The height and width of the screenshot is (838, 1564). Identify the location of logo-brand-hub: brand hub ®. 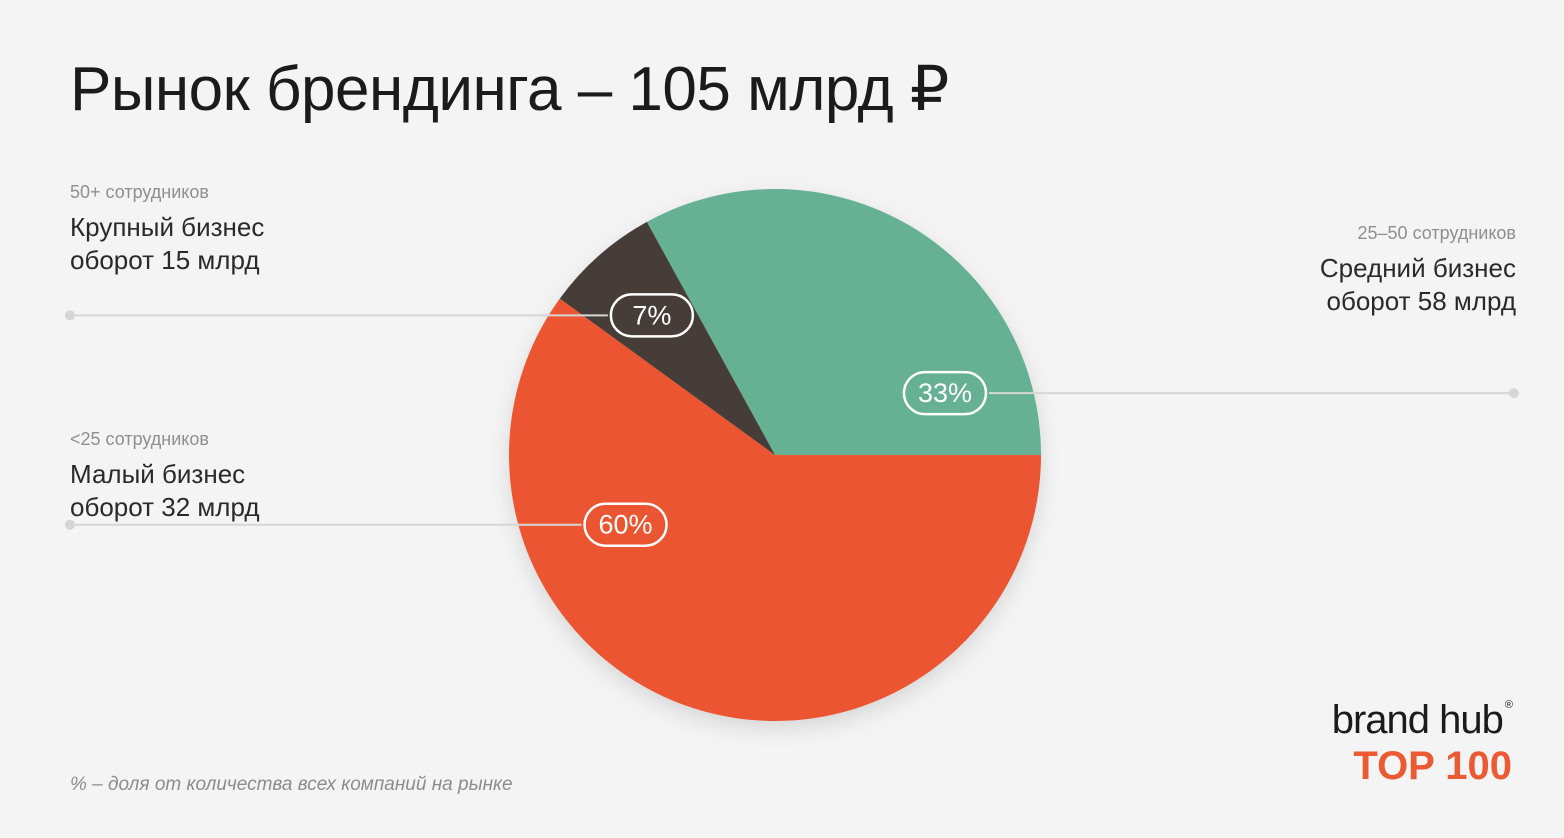
(1422, 720).